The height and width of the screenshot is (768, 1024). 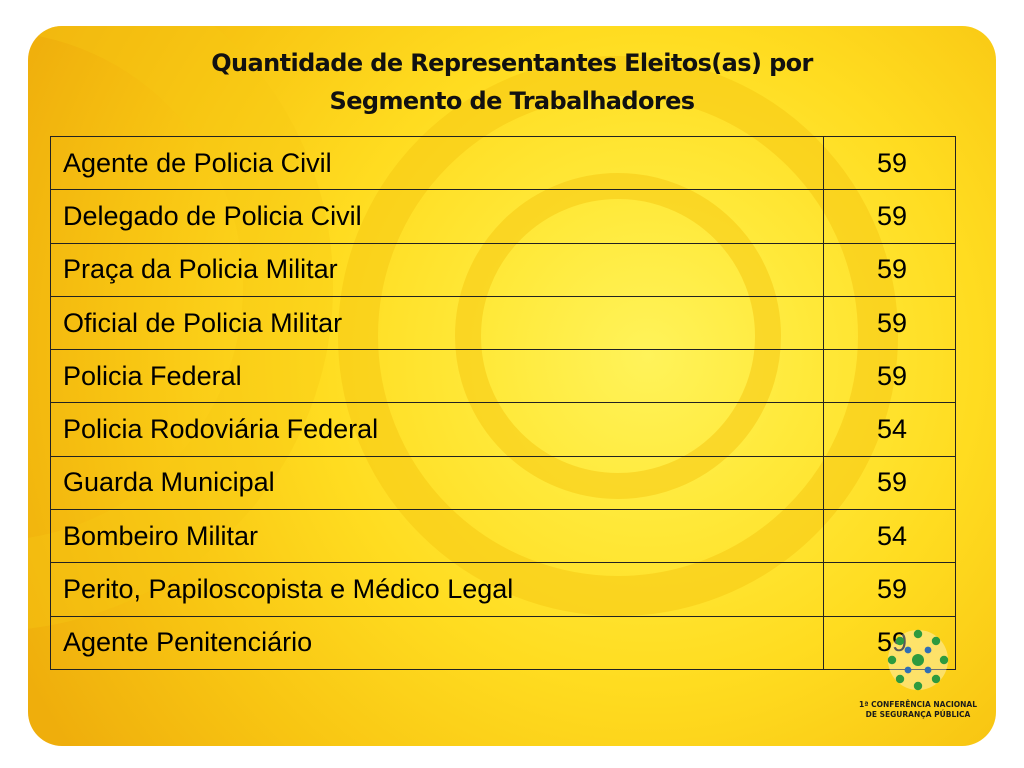 I want to click on table-row: Policia Rodoviária Federal 54, so click(x=502, y=429).